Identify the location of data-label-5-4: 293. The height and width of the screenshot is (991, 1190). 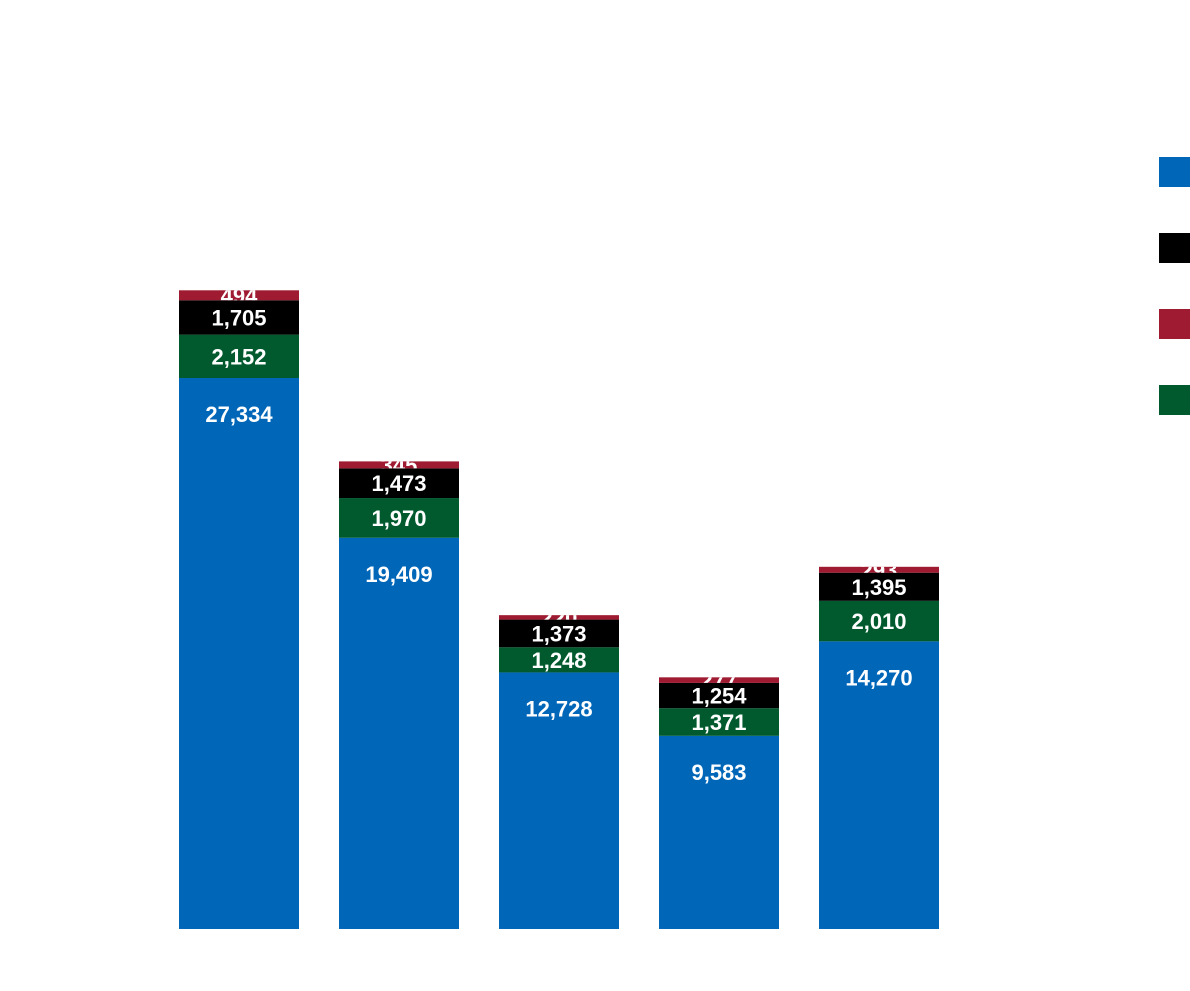
(879, 570).